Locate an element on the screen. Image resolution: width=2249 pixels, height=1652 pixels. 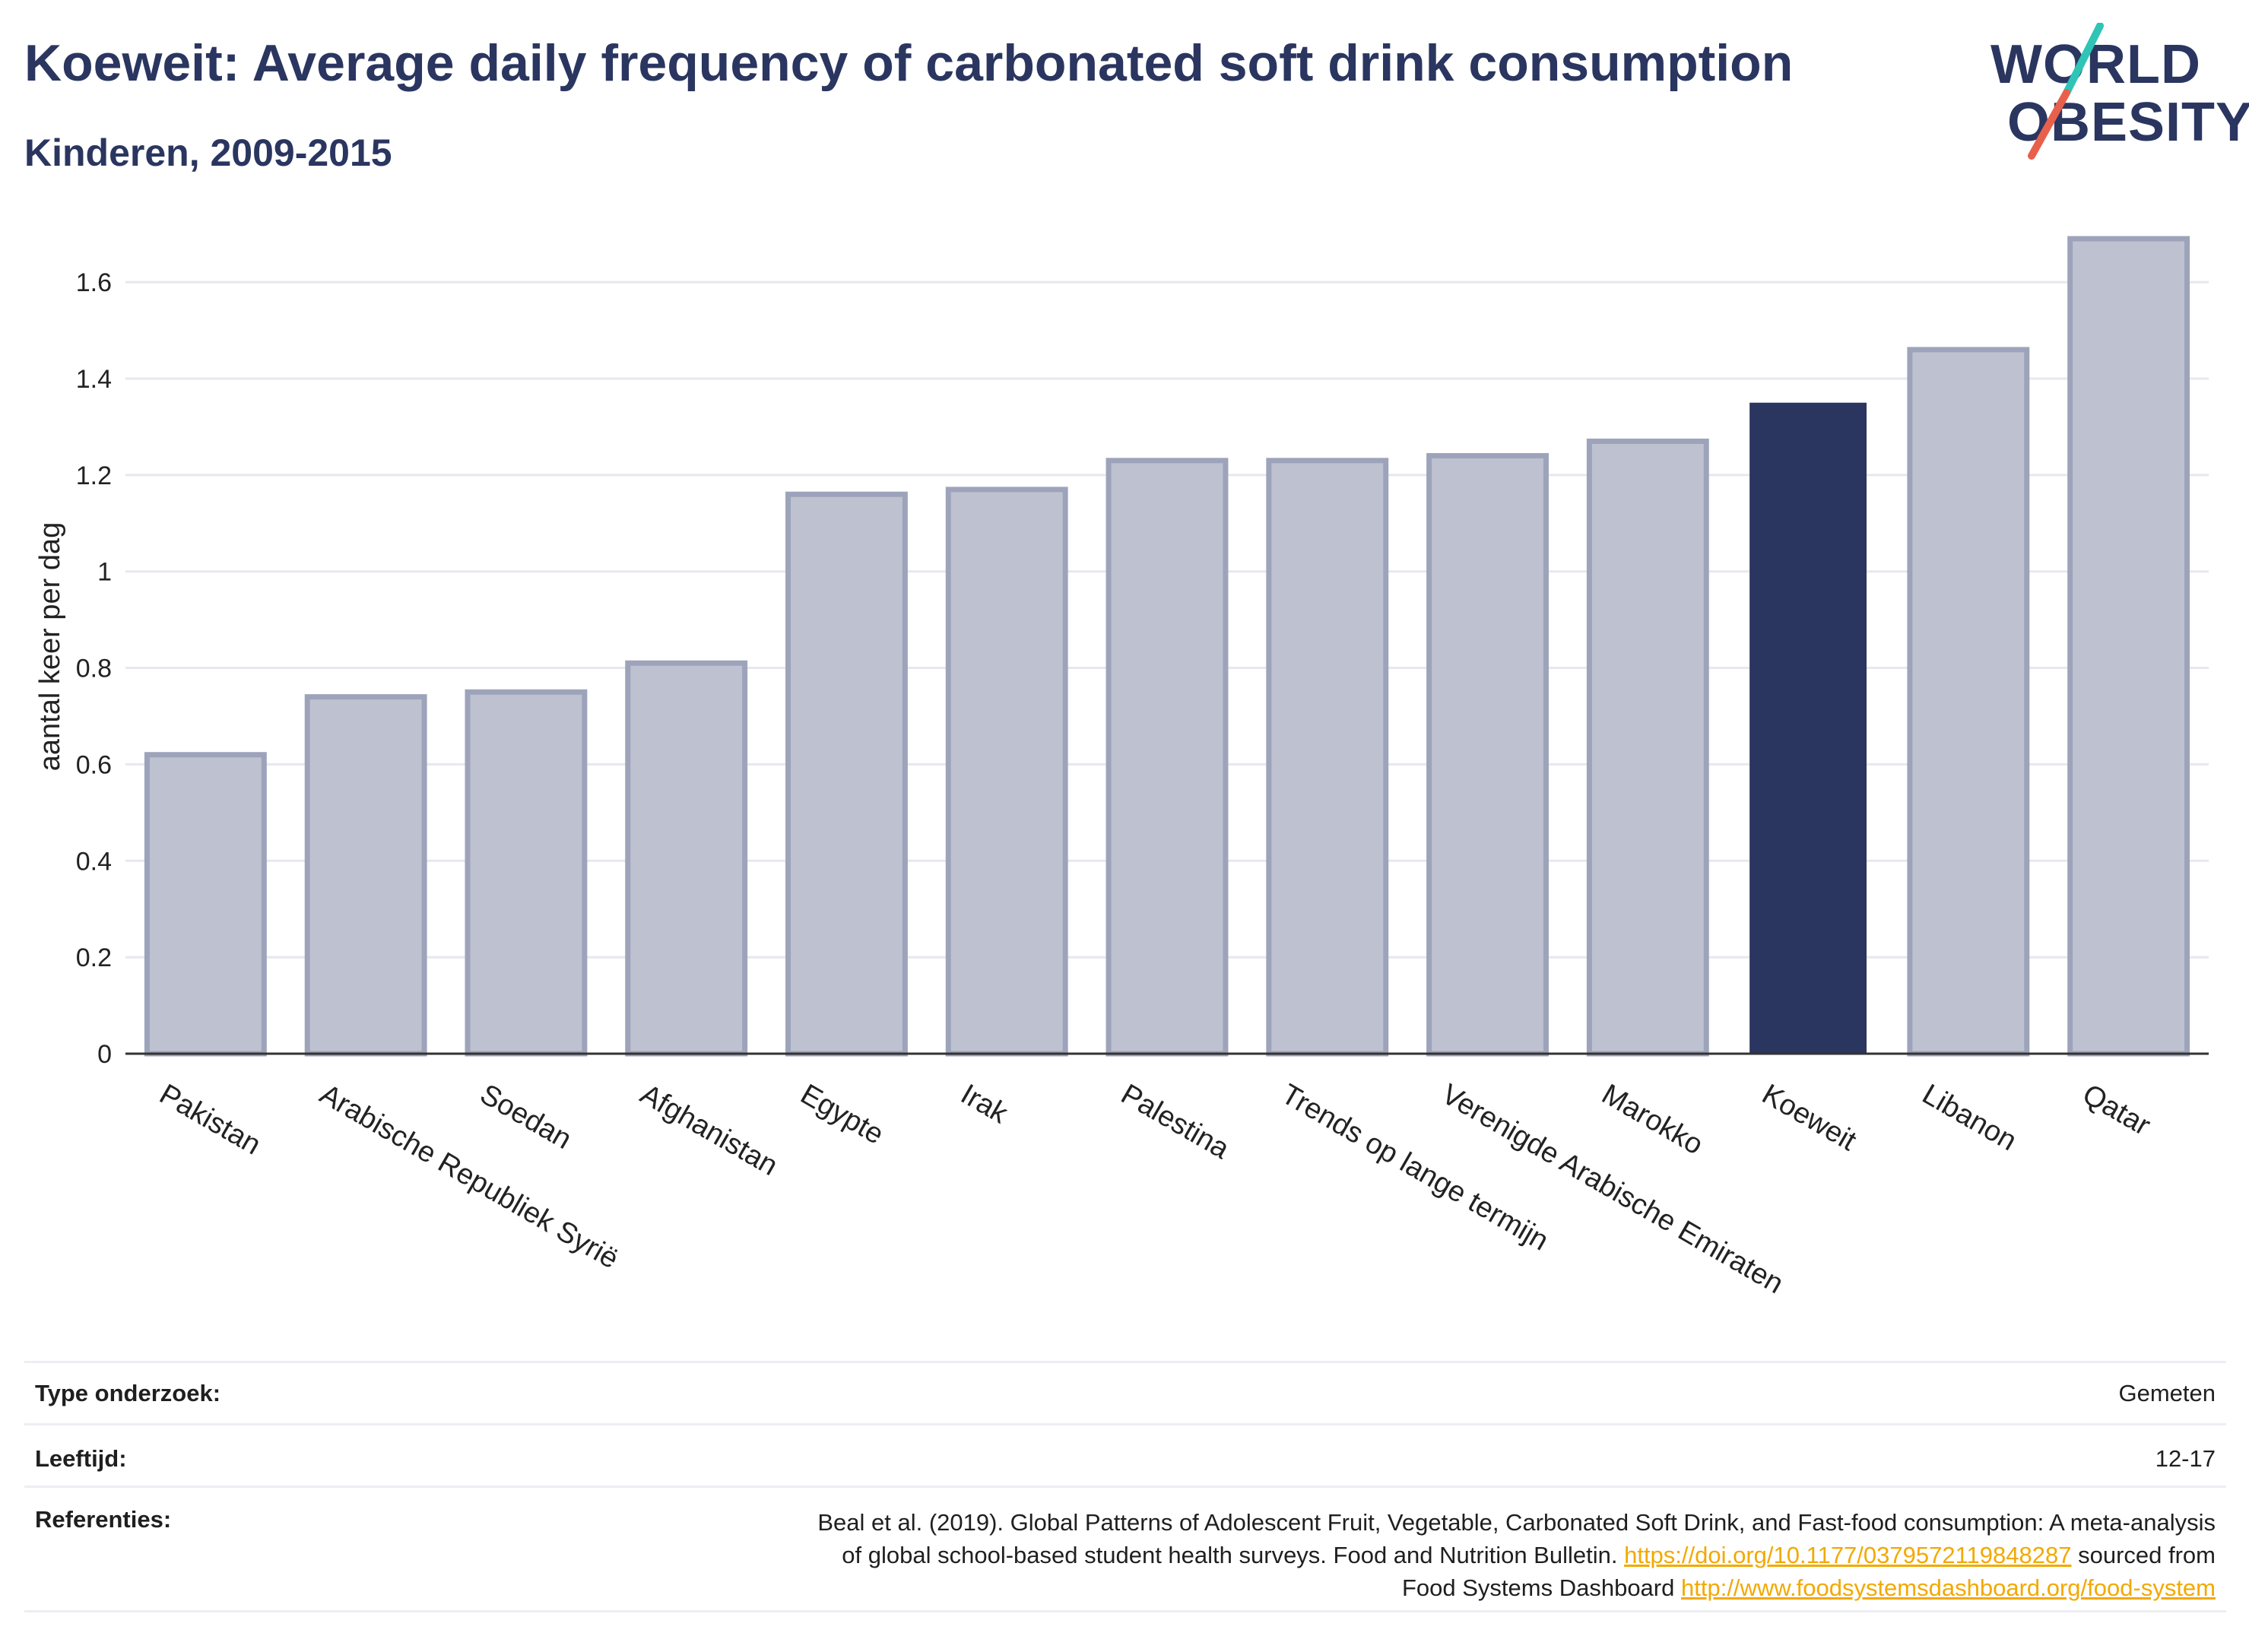
doi-link: https://doi.org/10.1177/0379572119848287 is located at coordinates (1848, 1555).